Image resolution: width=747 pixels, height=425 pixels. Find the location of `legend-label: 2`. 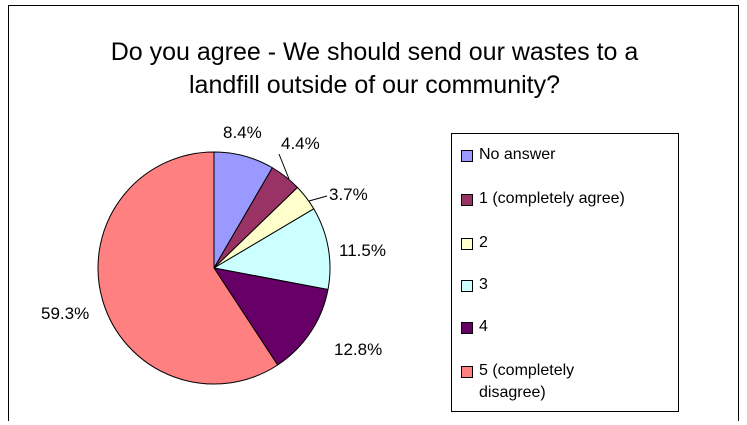

legend-label: 2 is located at coordinates (483, 242).